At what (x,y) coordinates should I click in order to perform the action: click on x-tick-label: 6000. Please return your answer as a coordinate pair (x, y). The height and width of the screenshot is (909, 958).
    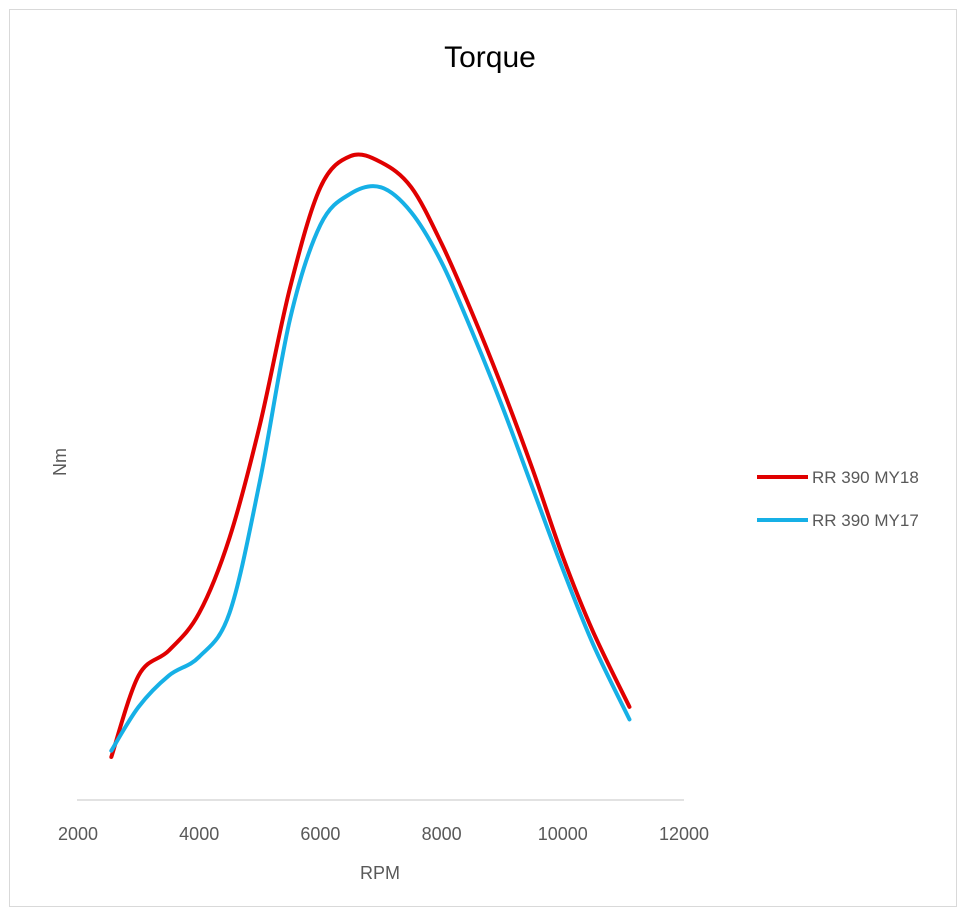
    Looking at the image, I should click on (320, 834).